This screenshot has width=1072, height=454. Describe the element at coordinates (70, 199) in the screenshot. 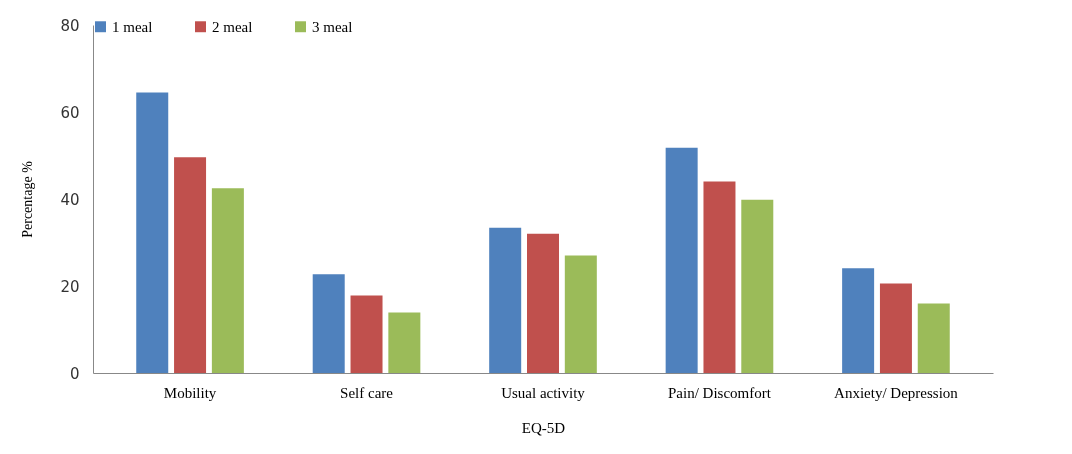

I see `y-tick-label: 40` at that location.